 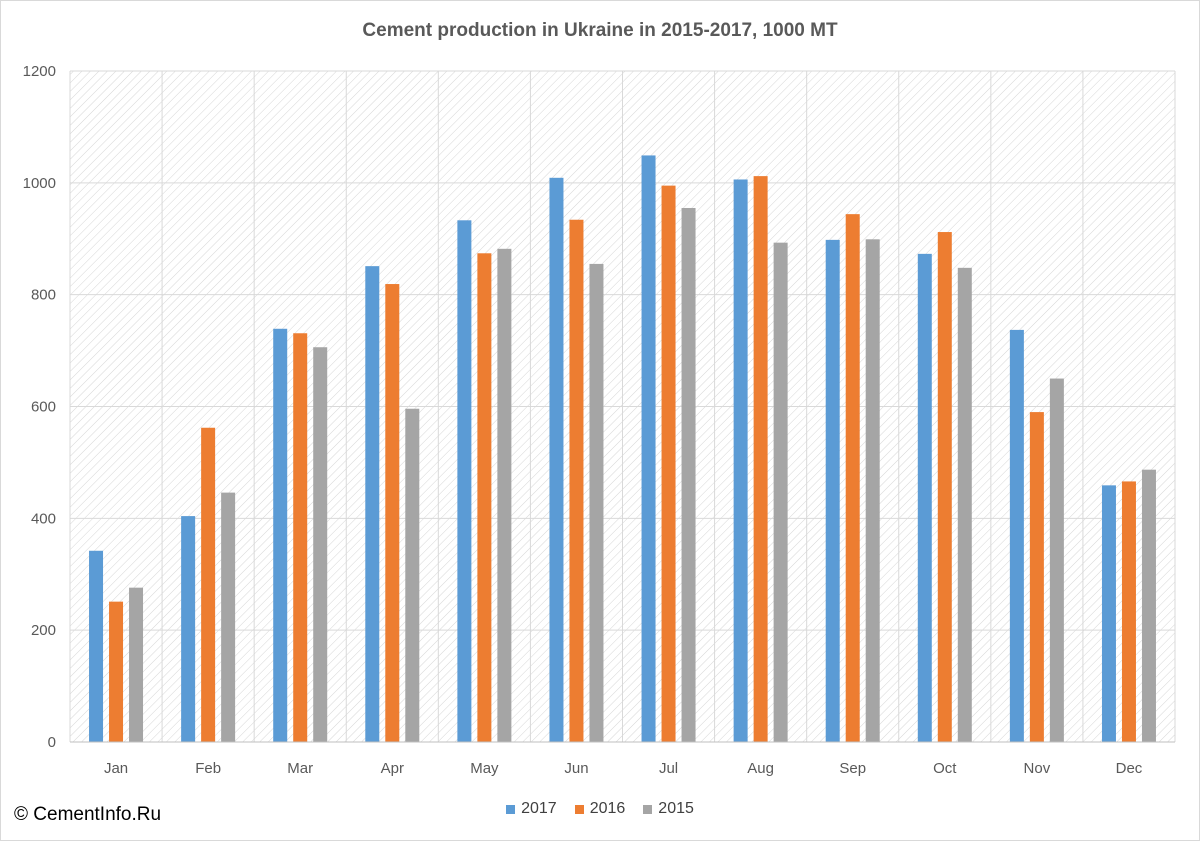 I want to click on x-tick-label-jul: Jul, so click(x=668, y=768).